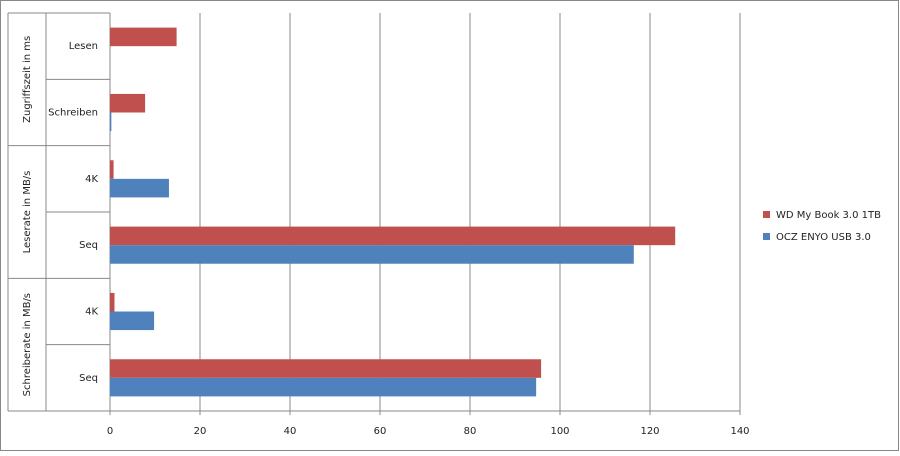 This screenshot has width=900, height=456. What do you see at coordinates (559, 431) in the screenshot?
I see `x-tick-label: 100` at bounding box center [559, 431].